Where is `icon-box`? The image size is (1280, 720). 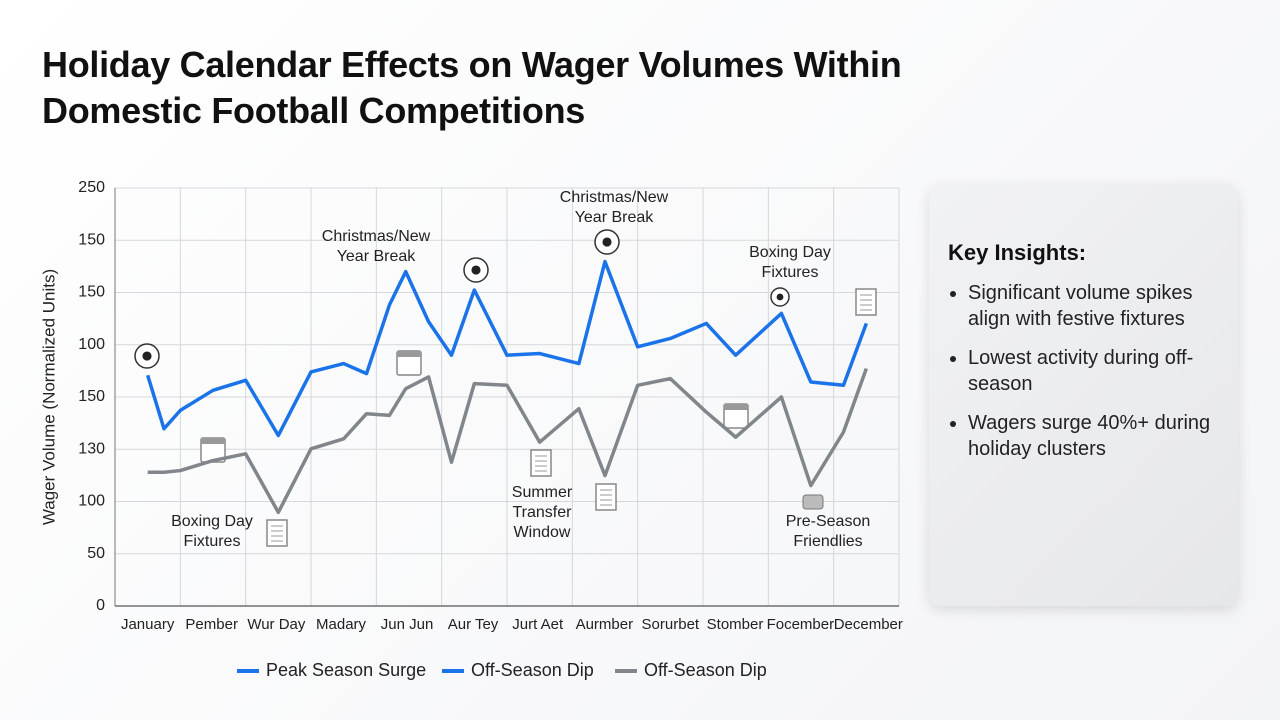 icon-box is located at coordinates (813, 502).